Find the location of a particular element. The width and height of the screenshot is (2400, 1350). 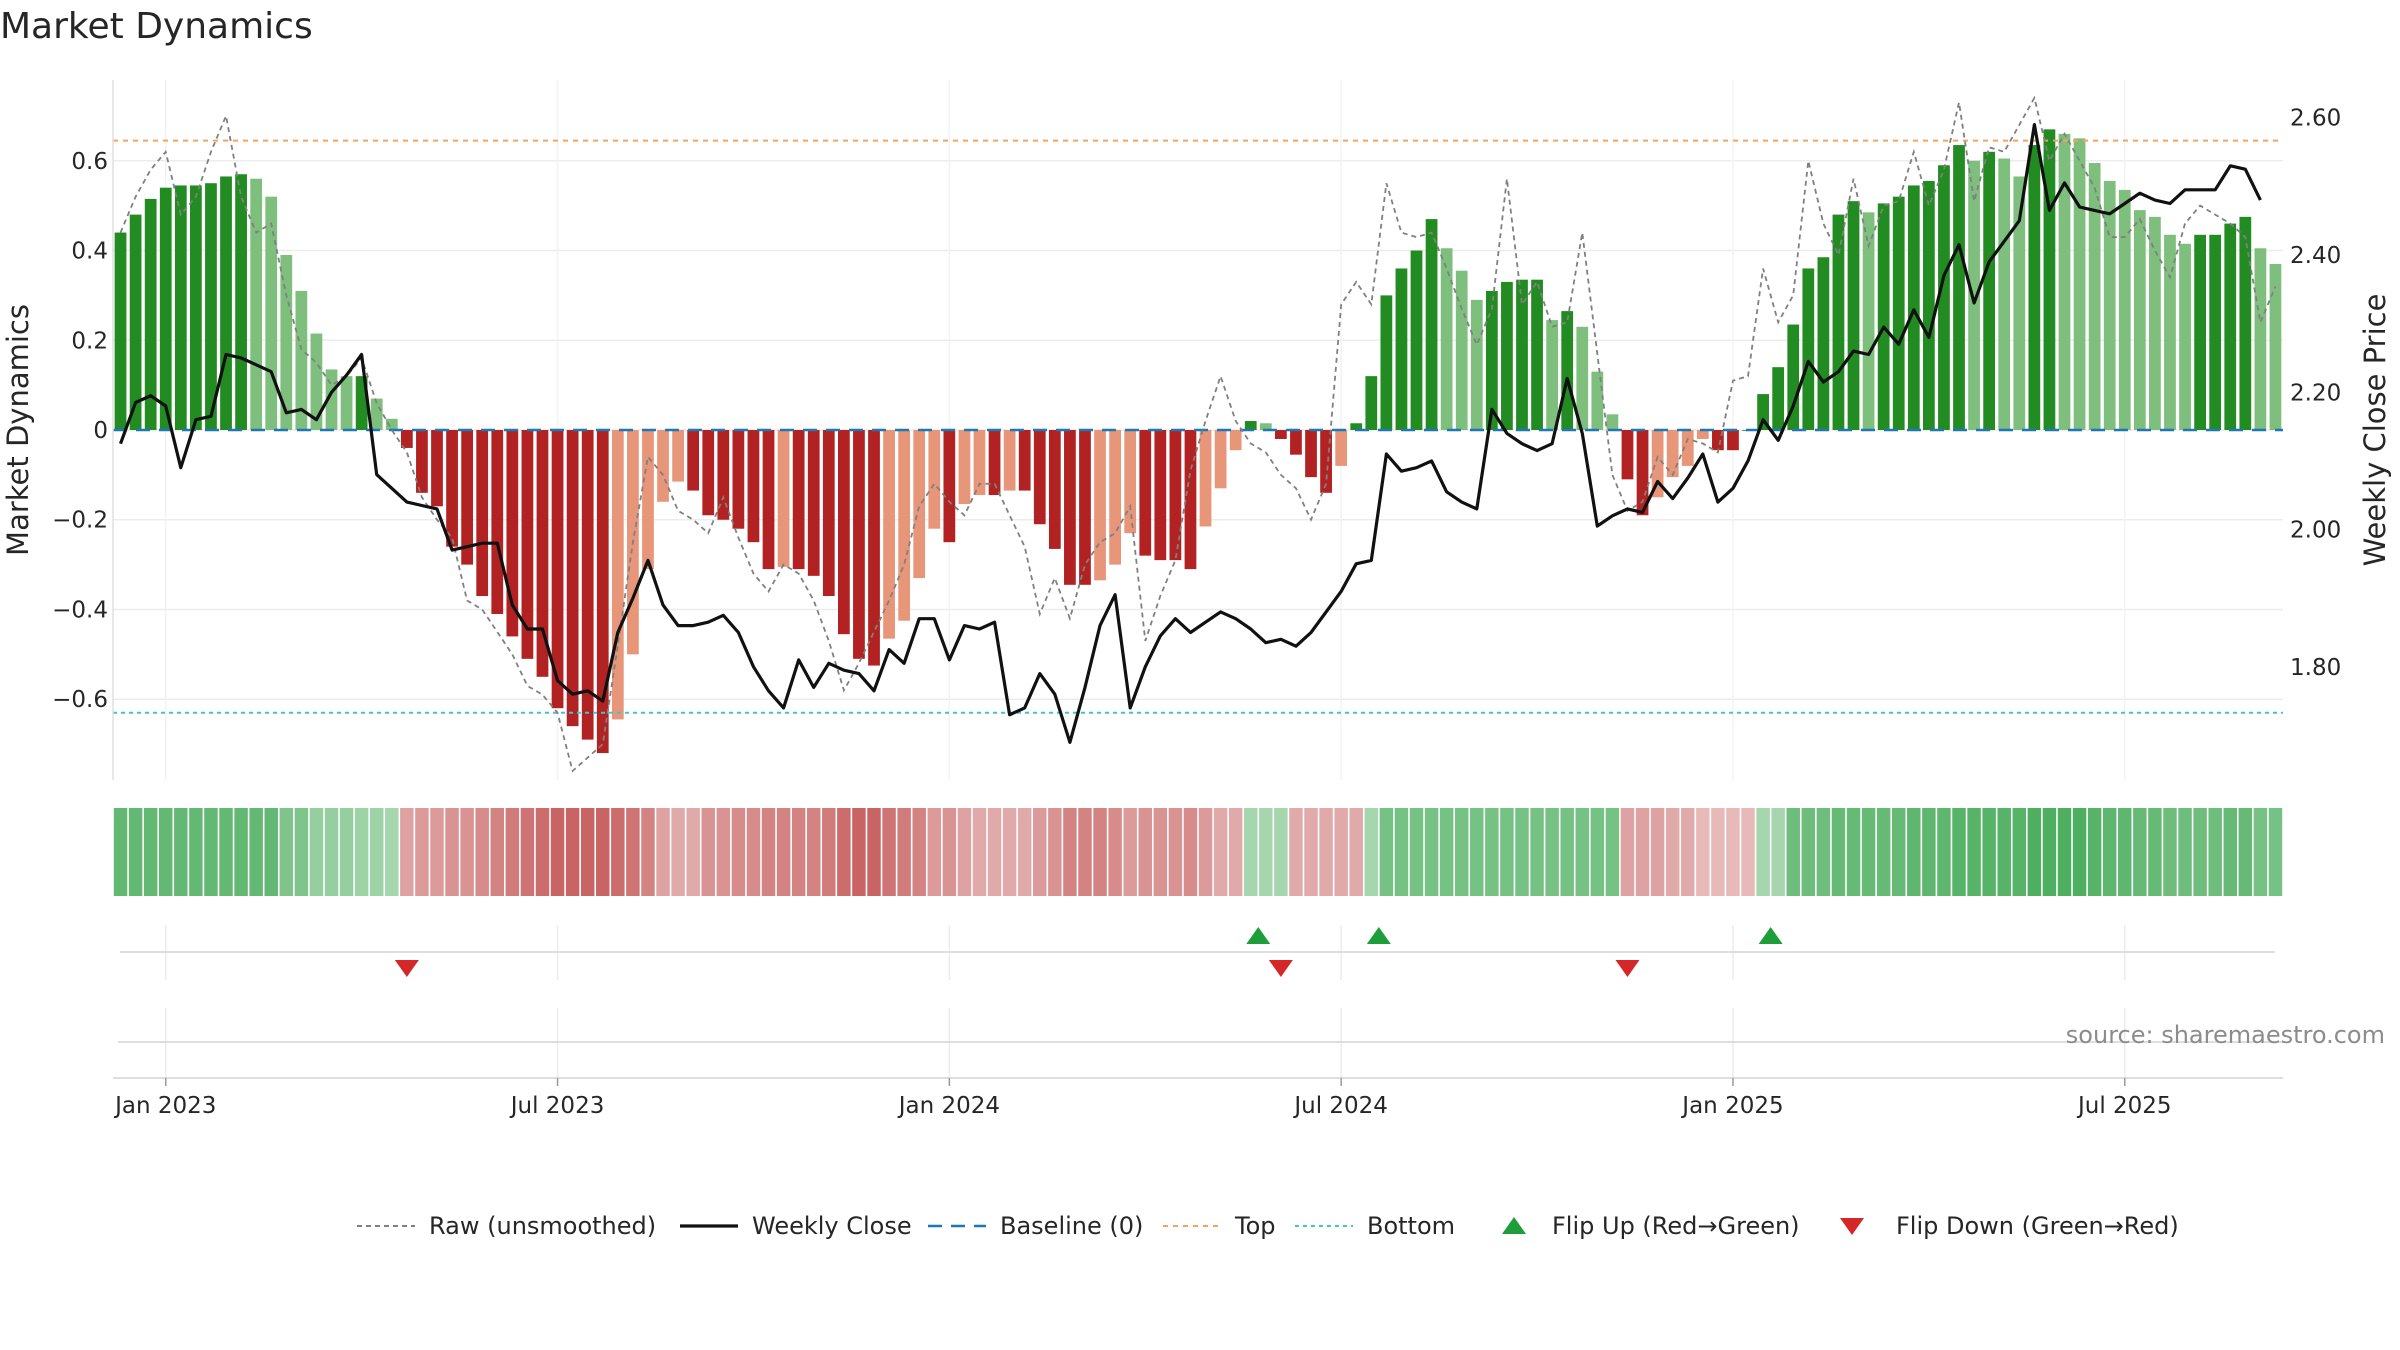

y2-tick-label: 2.20 is located at coordinates (2315, 393).